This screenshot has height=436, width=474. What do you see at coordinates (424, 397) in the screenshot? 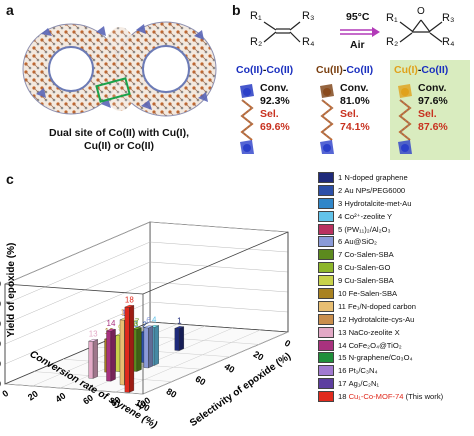
I see `legend-suffix: (This work)` at bounding box center [424, 397].